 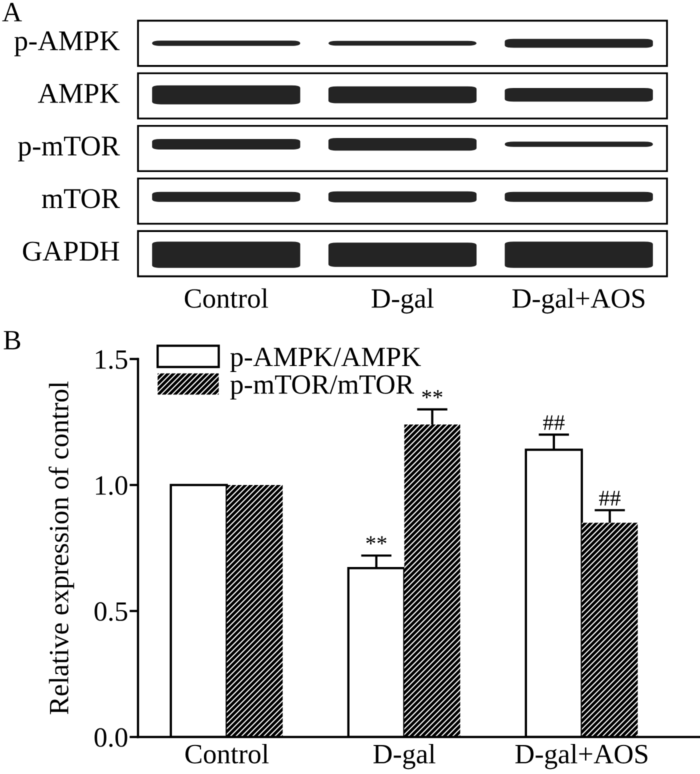 I want to click on text: A, so click(x=12, y=12).